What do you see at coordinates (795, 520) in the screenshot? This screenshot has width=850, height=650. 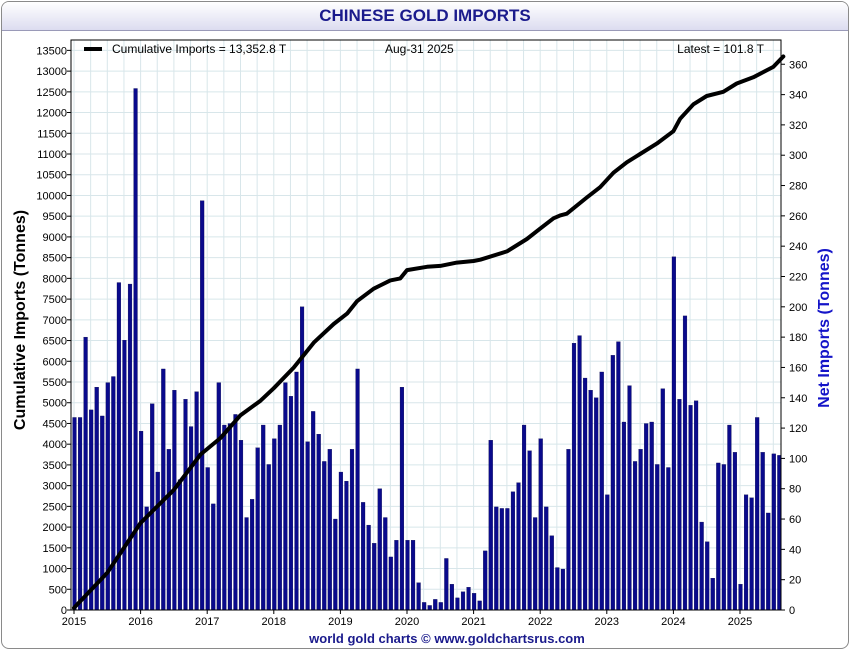 I see `right-tick-label: 60` at bounding box center [795, 520].